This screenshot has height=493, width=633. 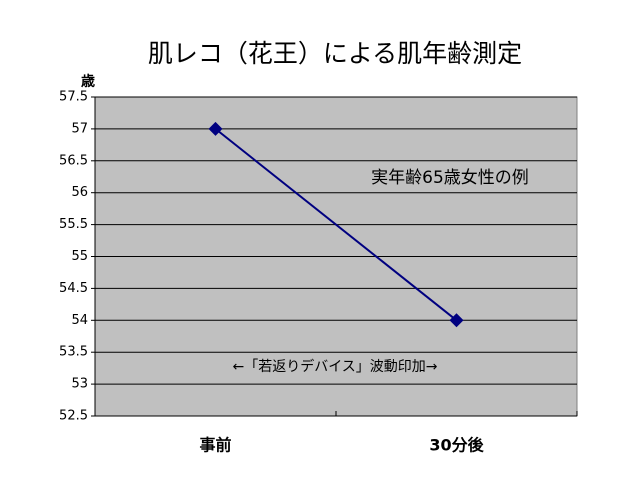 I want to click on y-tick-label: 55.5, so click(x=73, y=224).